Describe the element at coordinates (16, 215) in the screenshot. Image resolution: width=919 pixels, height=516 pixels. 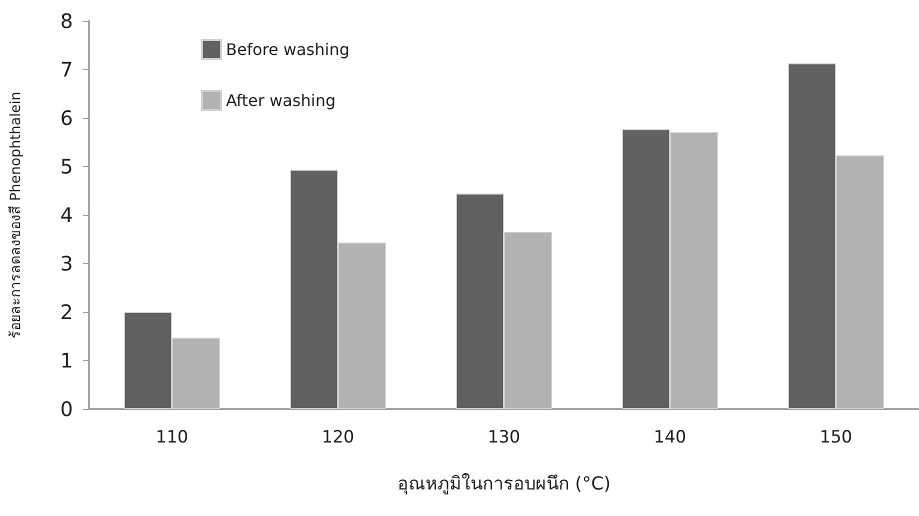
I see `y-axis-title: ร้อยละการลดลงของสี Phenophthalein` at that location.